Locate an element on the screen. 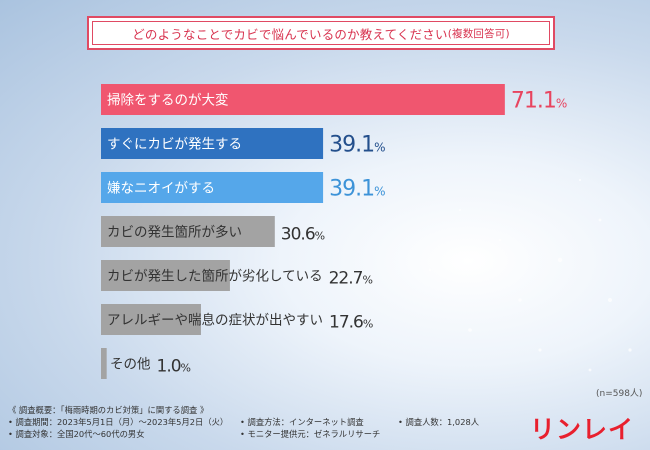  category-label-5: アレルギーや喘息の症状が出やすい is located at coordinates (215, 320).